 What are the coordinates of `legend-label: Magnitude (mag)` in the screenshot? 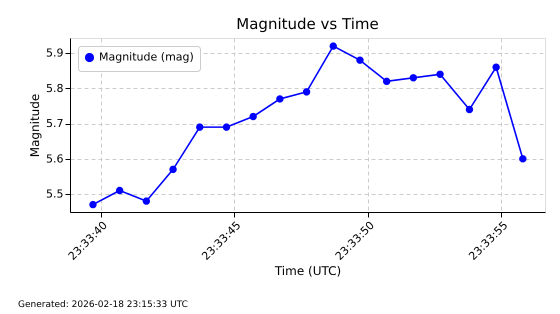 It's located at (146, 57).